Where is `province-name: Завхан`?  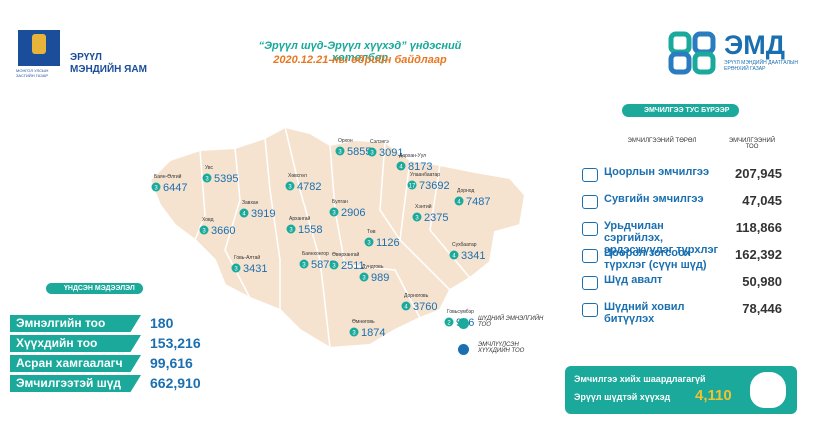
province-name: Завхан is located at coordinates (250, 203).